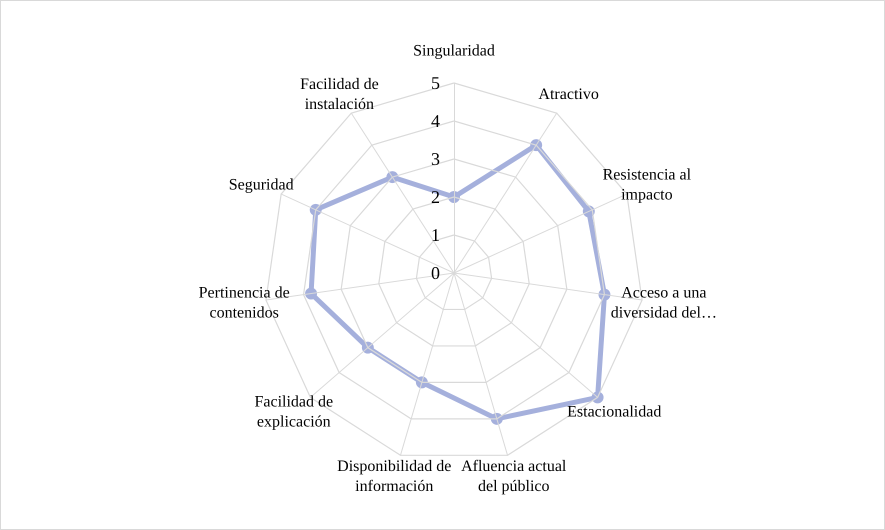 The width and height of the screenshot is (885, 530). I want to click on spoke-label: Singularidad, so click(454, 51).